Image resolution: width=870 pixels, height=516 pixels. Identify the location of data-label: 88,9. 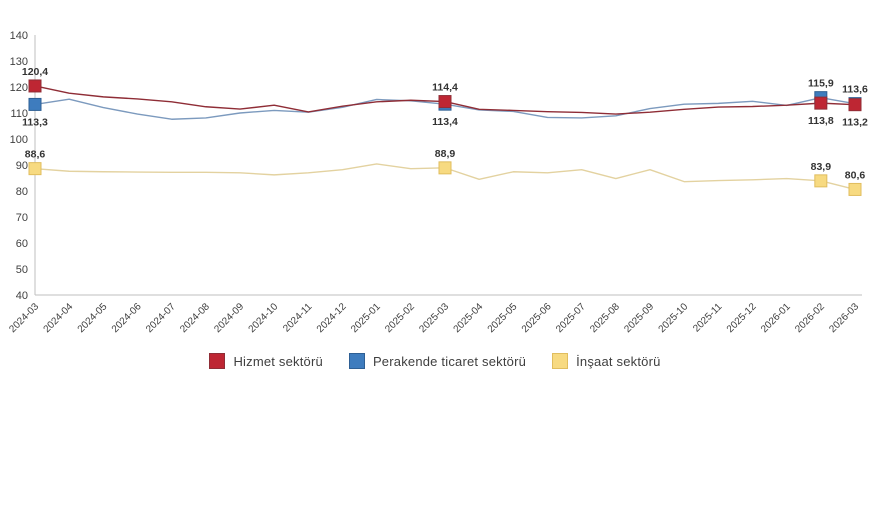
(445, 154).